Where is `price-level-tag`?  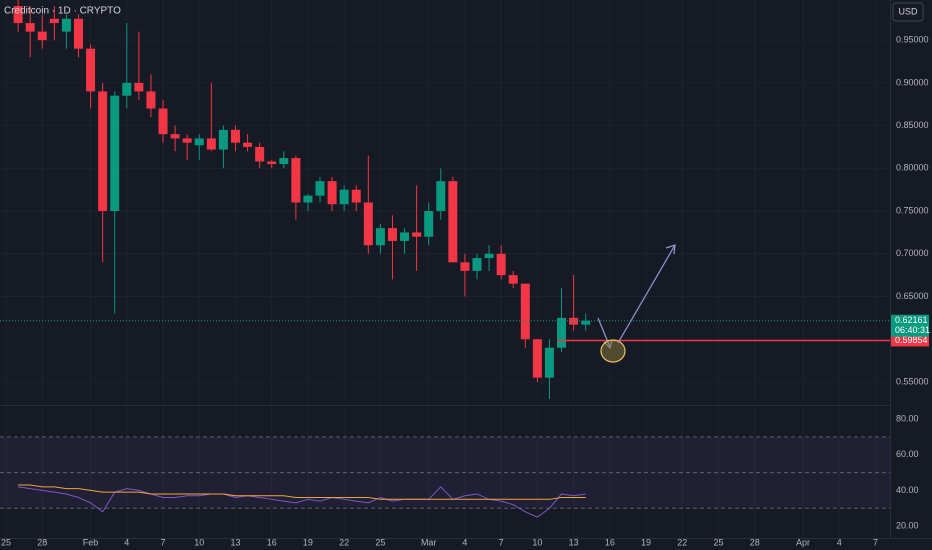
price-level-tag is located at coordinates (910, 340).